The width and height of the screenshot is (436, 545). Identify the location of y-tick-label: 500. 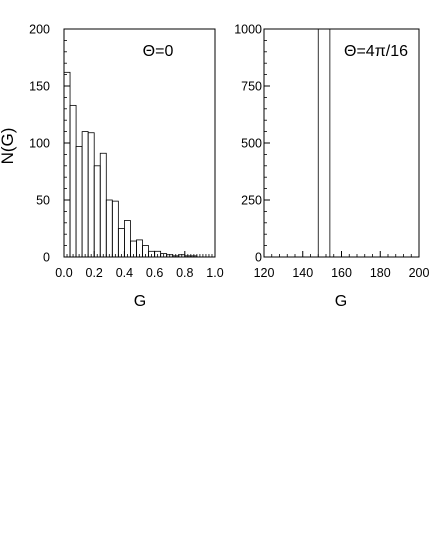
(251, 144).